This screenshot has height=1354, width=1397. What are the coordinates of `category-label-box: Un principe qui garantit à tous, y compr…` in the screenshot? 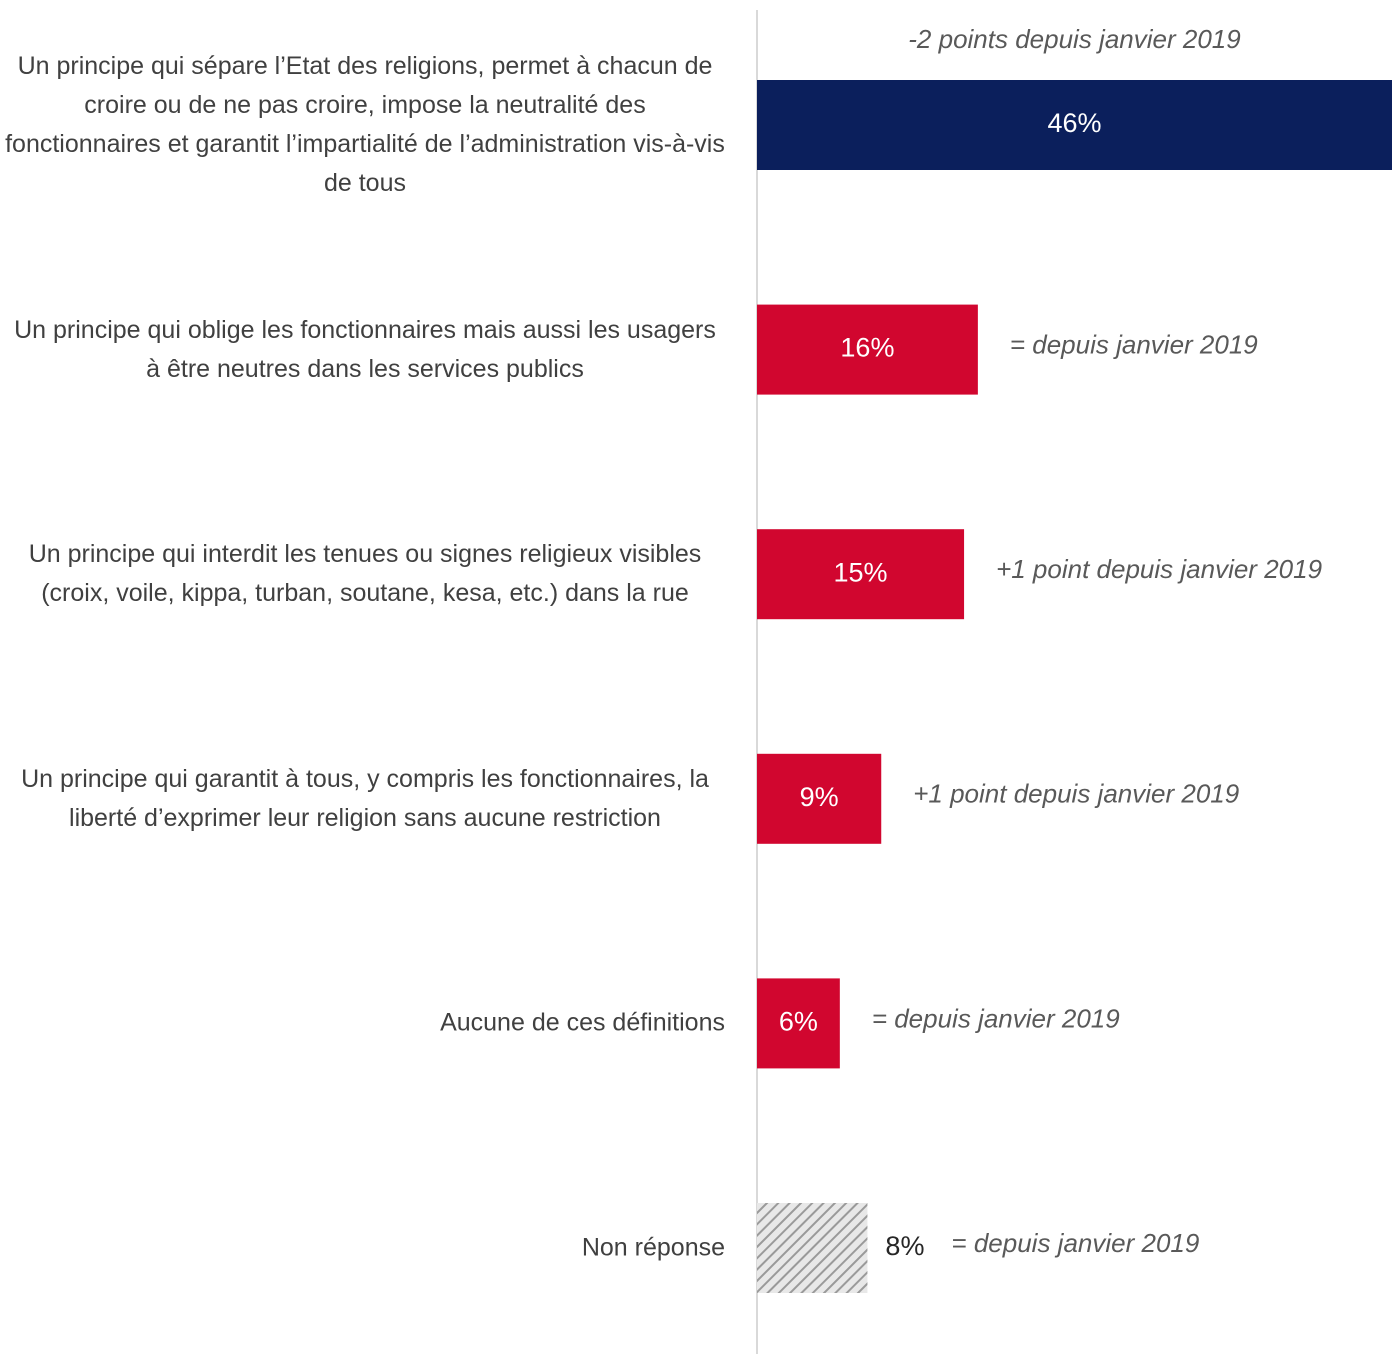 It's located at (365, 799).